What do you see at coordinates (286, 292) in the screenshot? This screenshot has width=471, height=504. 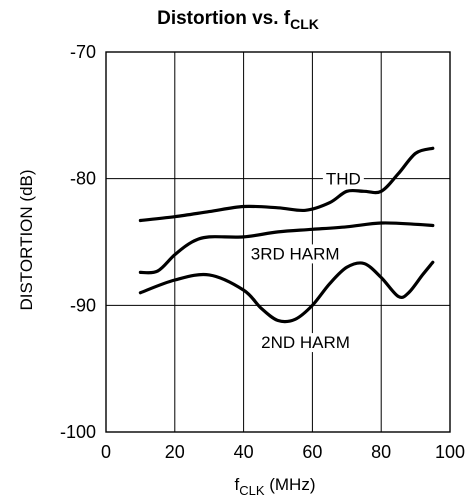 I see `series-line-2nd-harm` at bounding box center [286, 292].